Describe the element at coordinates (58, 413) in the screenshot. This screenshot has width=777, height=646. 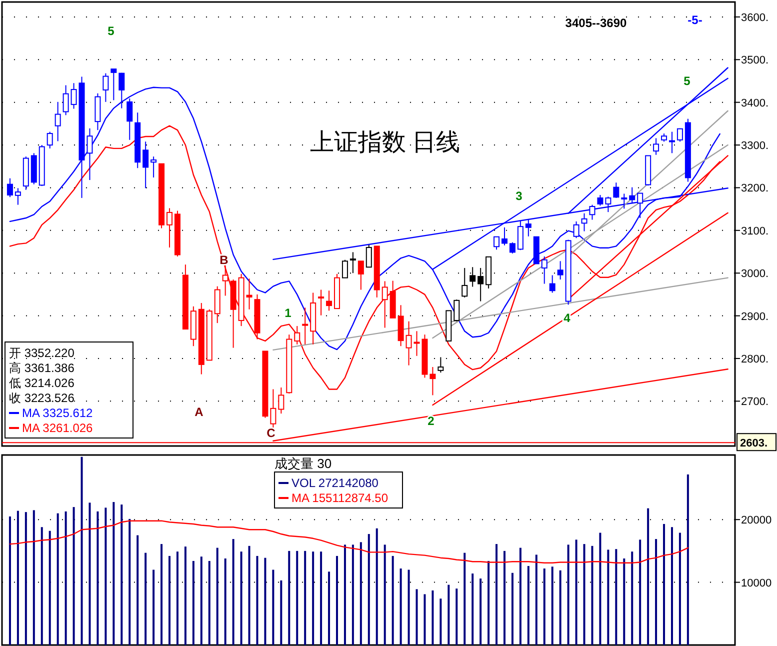
I see `legend-label: MA 3325.612` at that location.